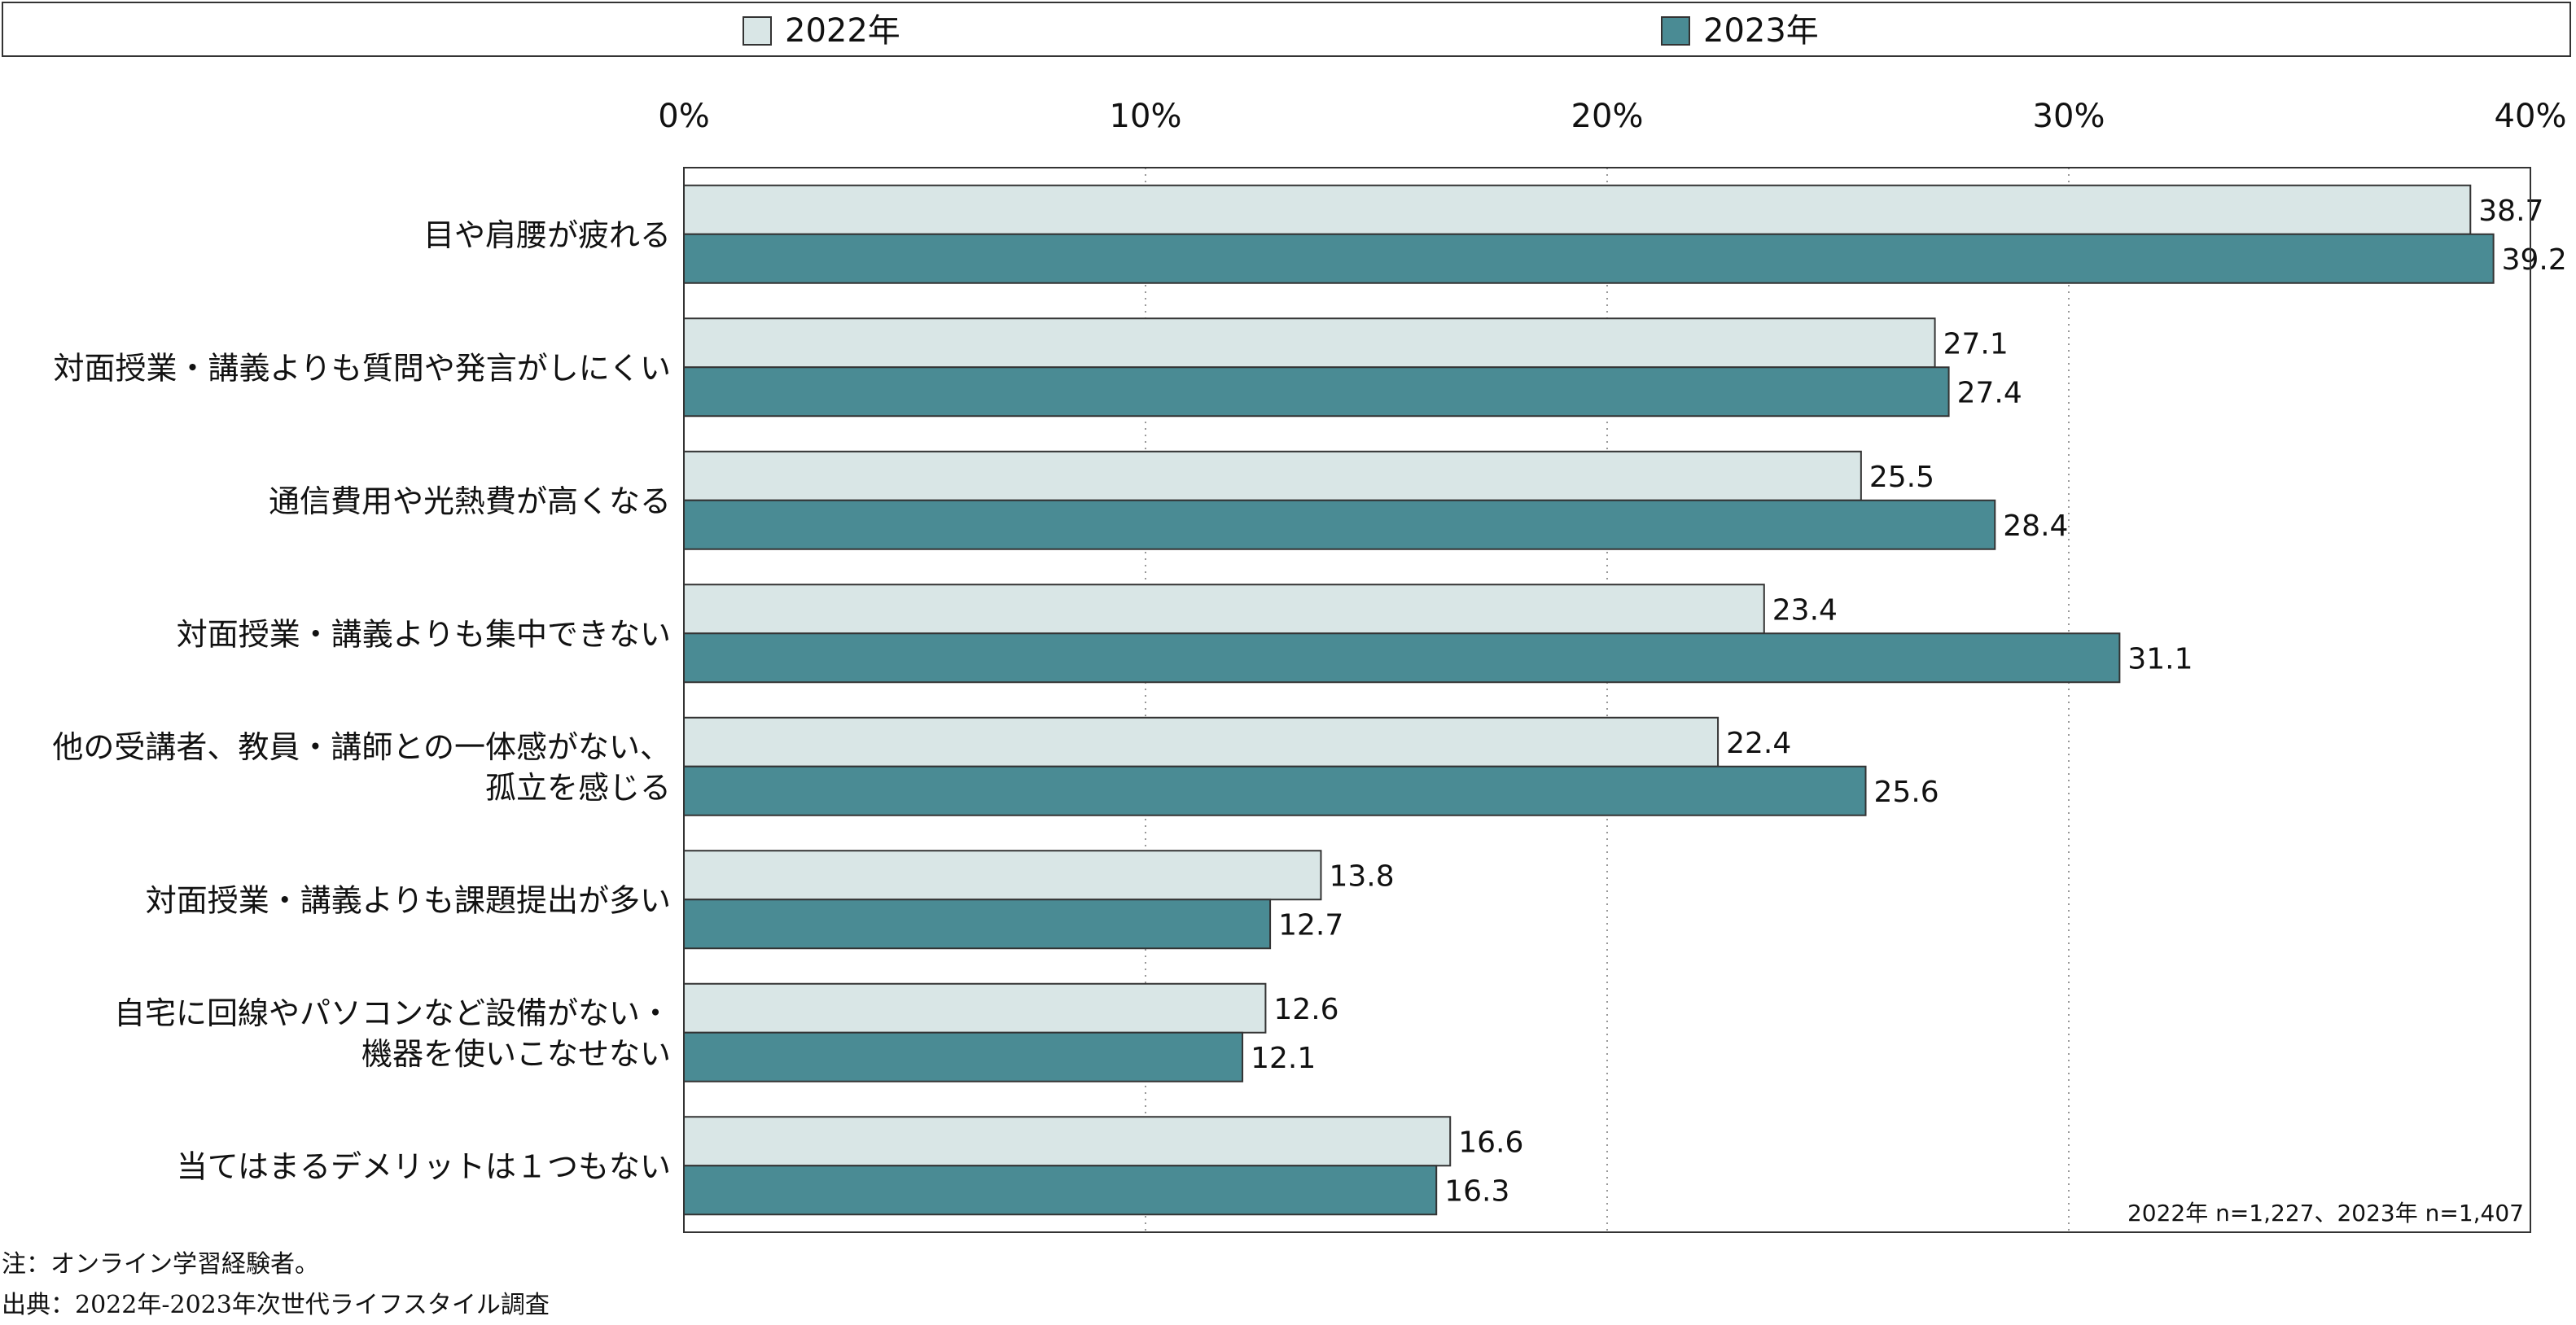 Image resolution: width=2576 pixels, height=1325 pixels. What do you see at coordinates (408, 900) in the screenshot?
I see `category-label: 対面授業・講義よりも課題提出が多い` at bounding box center [408, 900].